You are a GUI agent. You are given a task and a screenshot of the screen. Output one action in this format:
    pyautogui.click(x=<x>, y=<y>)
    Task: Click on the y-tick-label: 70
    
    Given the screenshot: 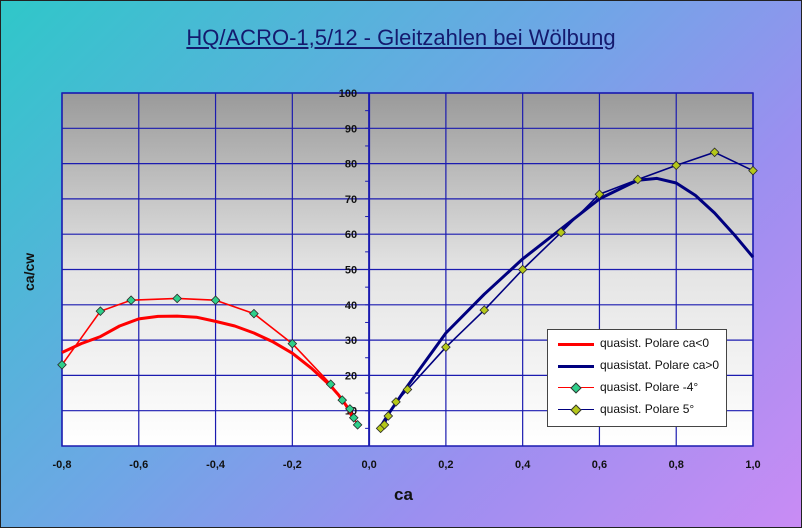 What is the action you would take?
    pyautogui.click(x=351, y=200)
    